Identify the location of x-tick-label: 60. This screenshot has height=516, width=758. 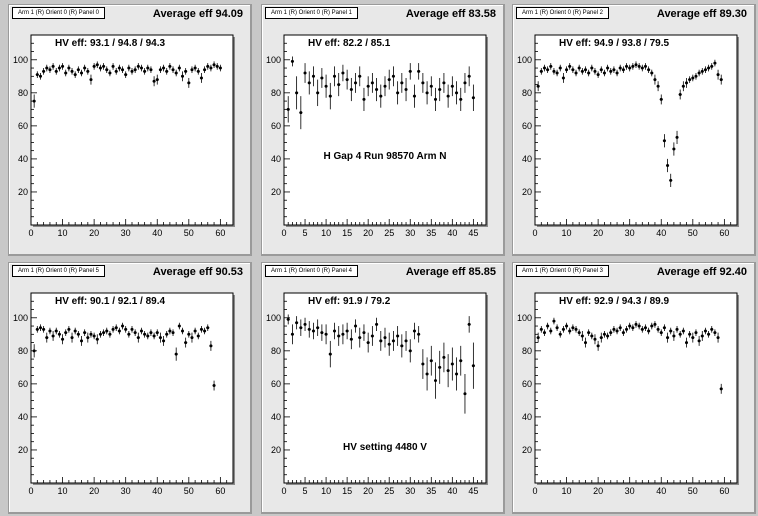
(724, 491).